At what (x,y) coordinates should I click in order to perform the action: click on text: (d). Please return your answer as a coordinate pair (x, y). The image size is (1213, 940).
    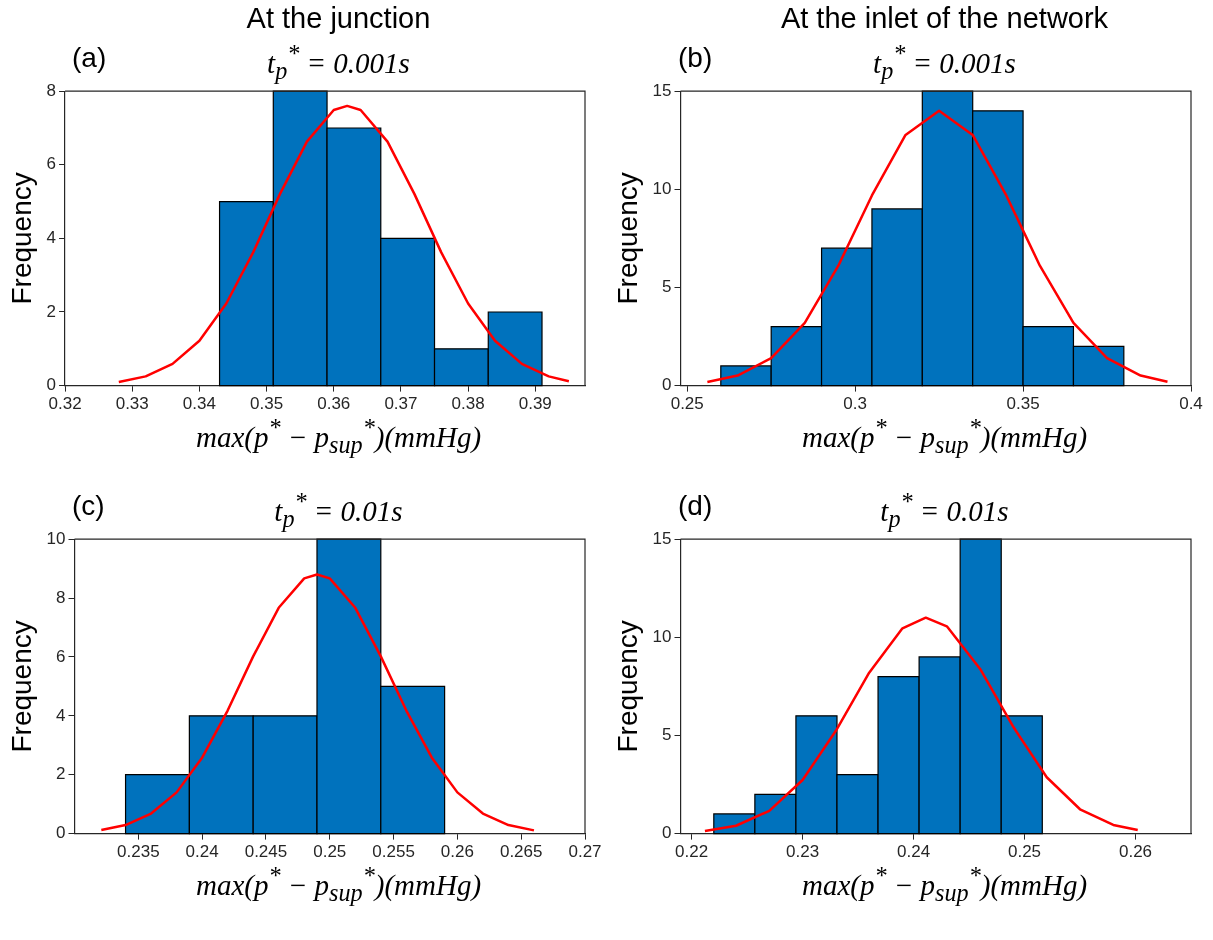
    Looking at the image, I should click on (695, 506).